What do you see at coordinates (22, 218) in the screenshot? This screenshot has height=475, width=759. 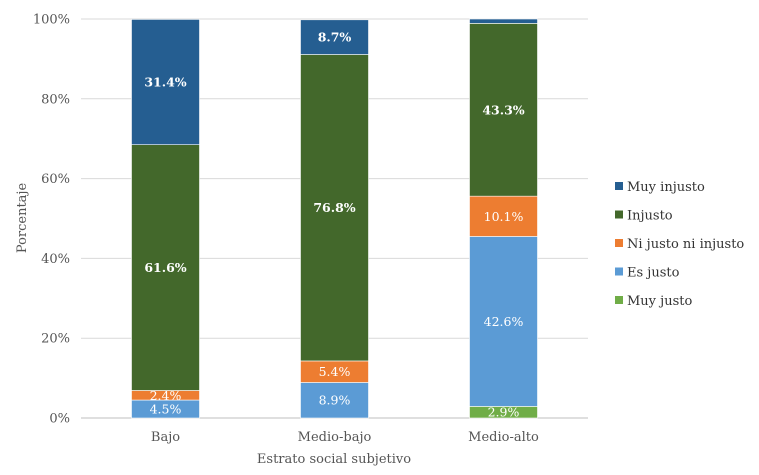 I see `y-axis-title: Porcentaje` at bounding box center [22, 218].